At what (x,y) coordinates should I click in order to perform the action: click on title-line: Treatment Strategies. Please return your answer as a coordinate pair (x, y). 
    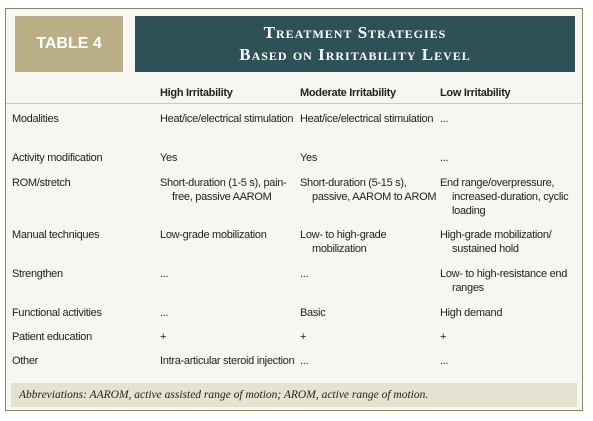
    Looking at the image, I should click on (355, 32).